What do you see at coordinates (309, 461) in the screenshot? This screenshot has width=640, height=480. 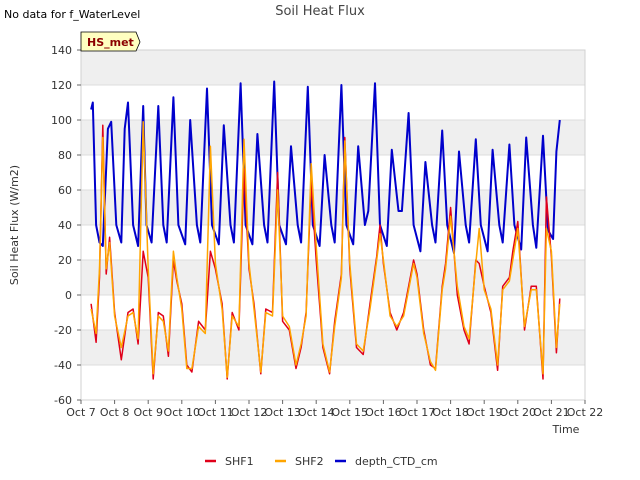 I see `legend-label-shf2: SHF2` at bounding box center [309, 461].